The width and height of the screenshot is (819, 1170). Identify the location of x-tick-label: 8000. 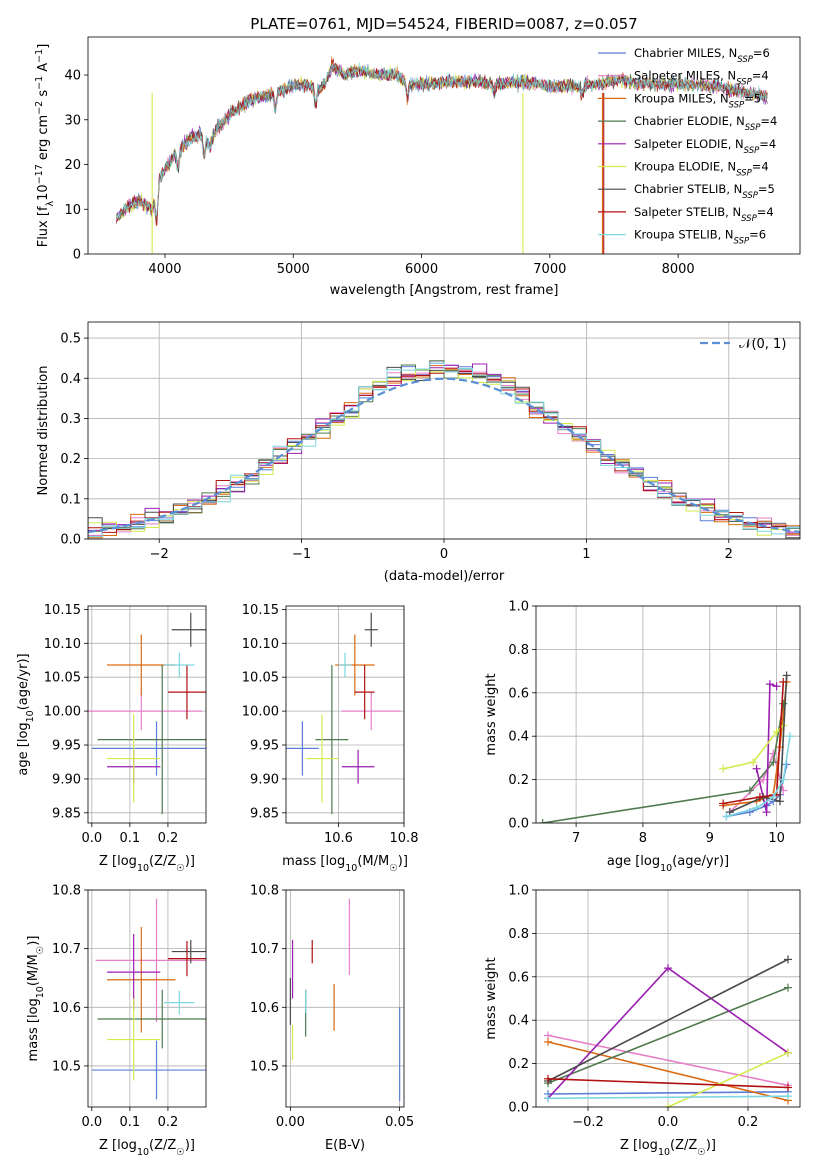
(678, 269).